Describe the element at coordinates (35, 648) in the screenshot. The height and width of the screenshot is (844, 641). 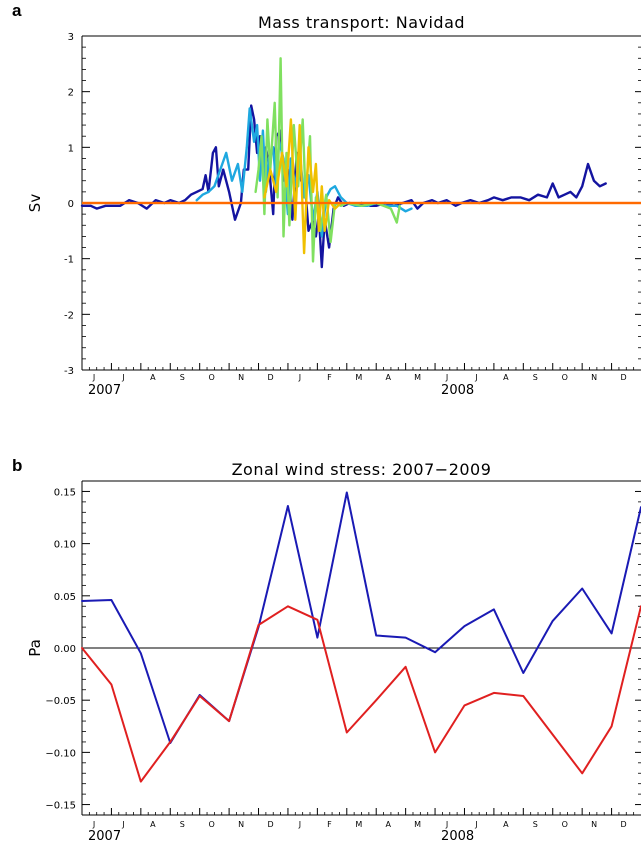
I see `y-axis-label: Pa` at that location.